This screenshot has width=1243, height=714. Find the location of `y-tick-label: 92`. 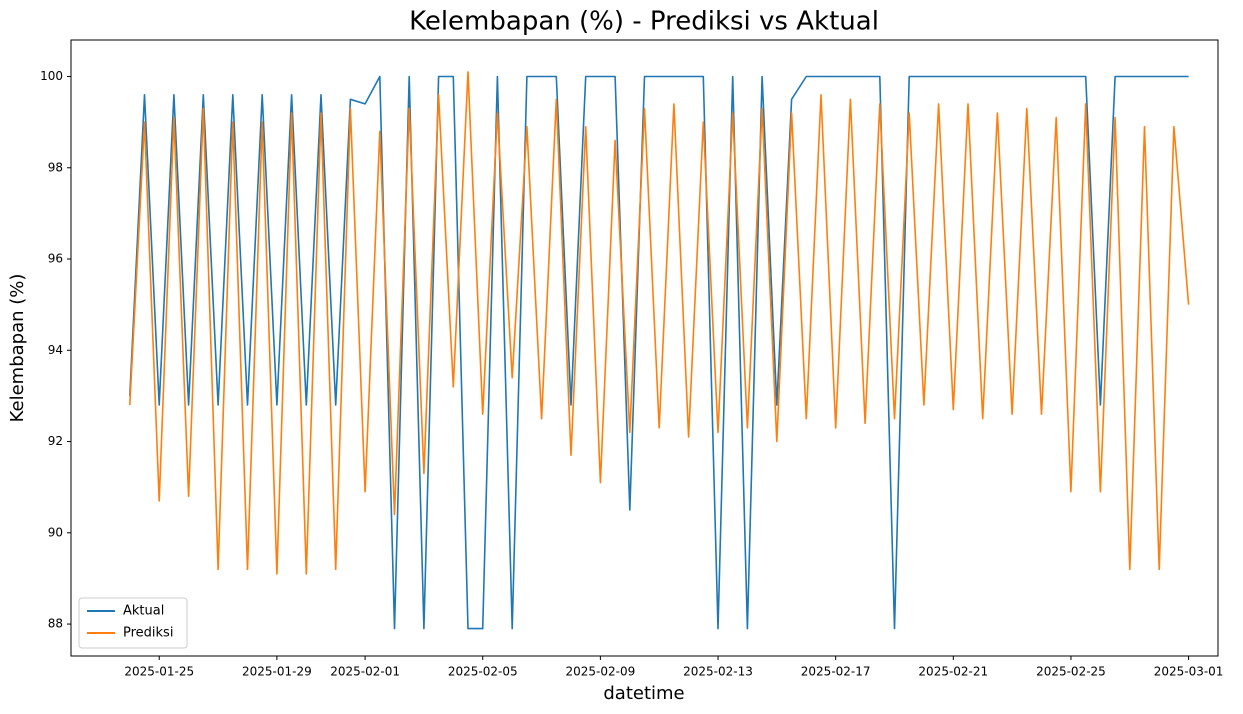

y-tick-label: 92 is located at coordinates (55, 441).